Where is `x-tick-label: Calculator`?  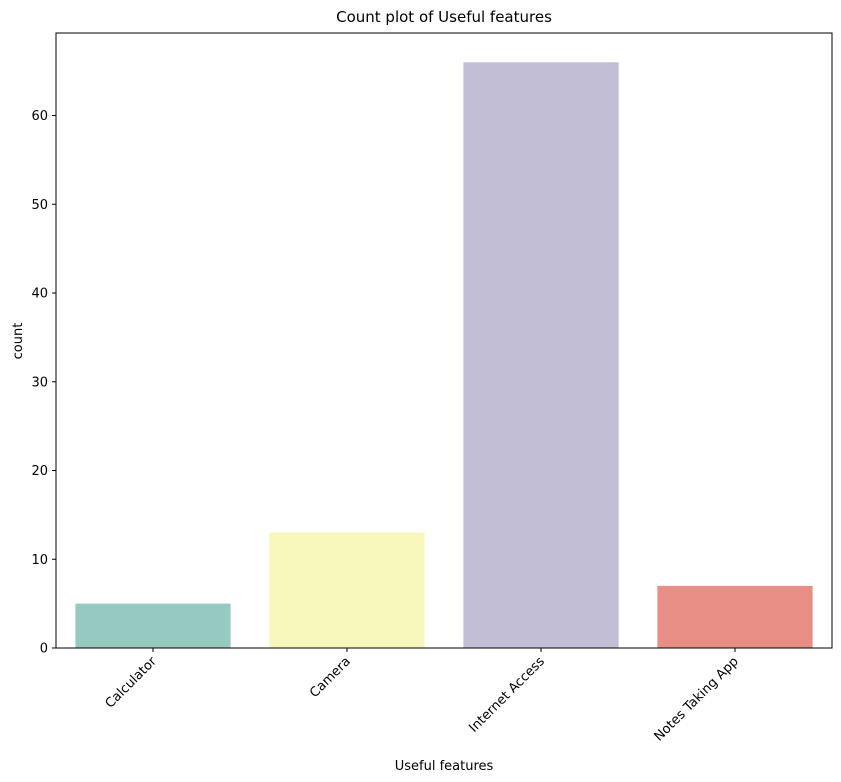 x-tick-label: Calculator is located at coordinates (132, 683).